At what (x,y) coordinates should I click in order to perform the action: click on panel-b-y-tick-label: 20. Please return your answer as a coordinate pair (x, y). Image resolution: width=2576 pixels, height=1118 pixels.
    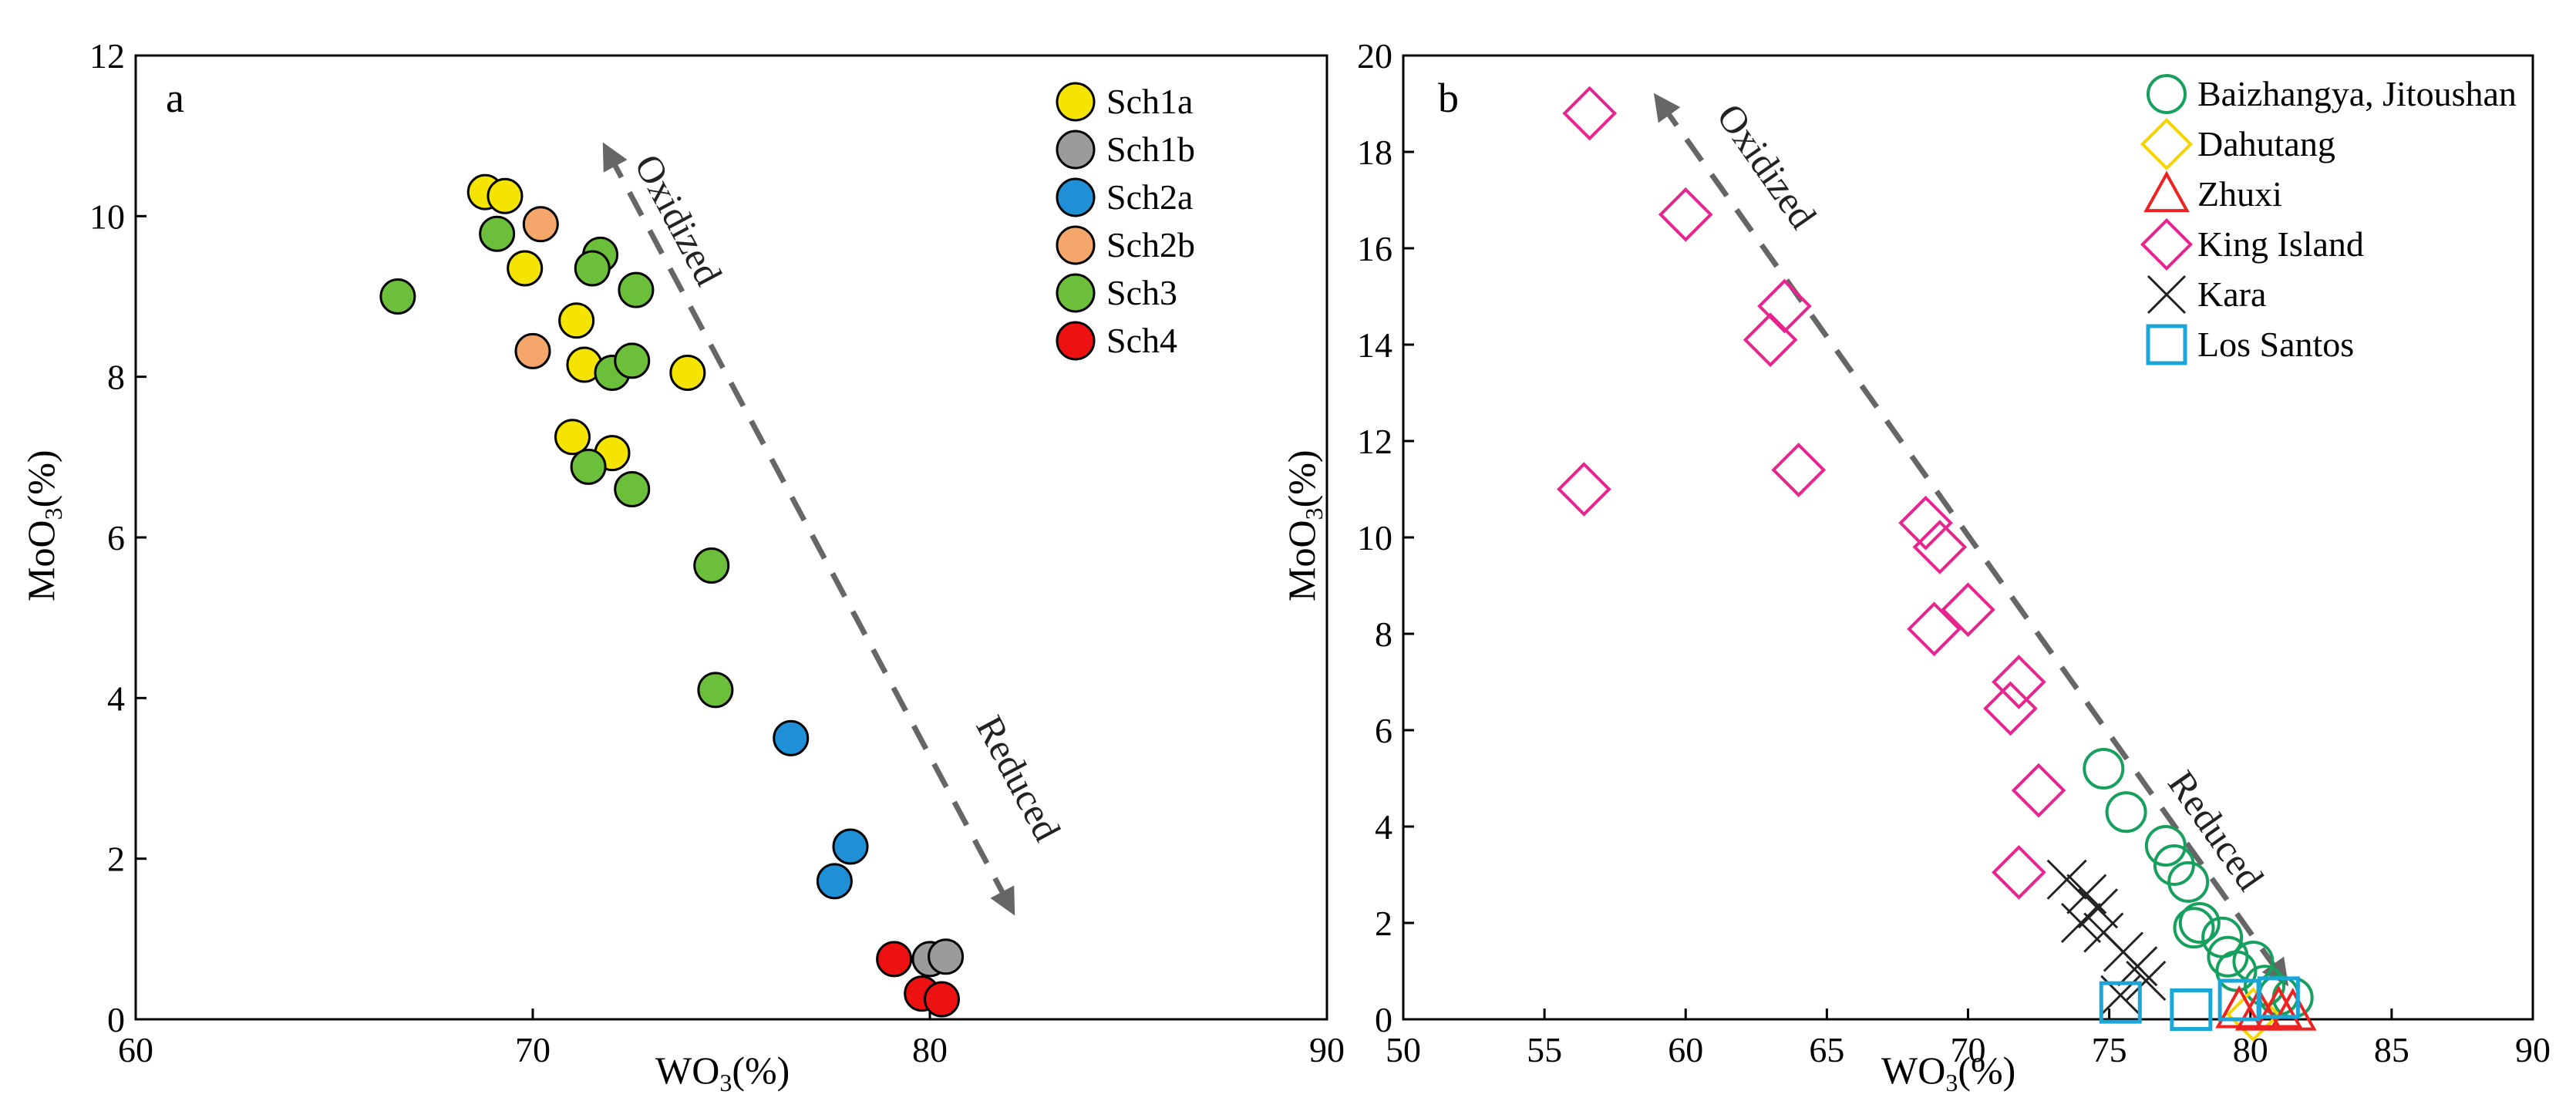
    Looking at the image, I should click on (1374, 56).